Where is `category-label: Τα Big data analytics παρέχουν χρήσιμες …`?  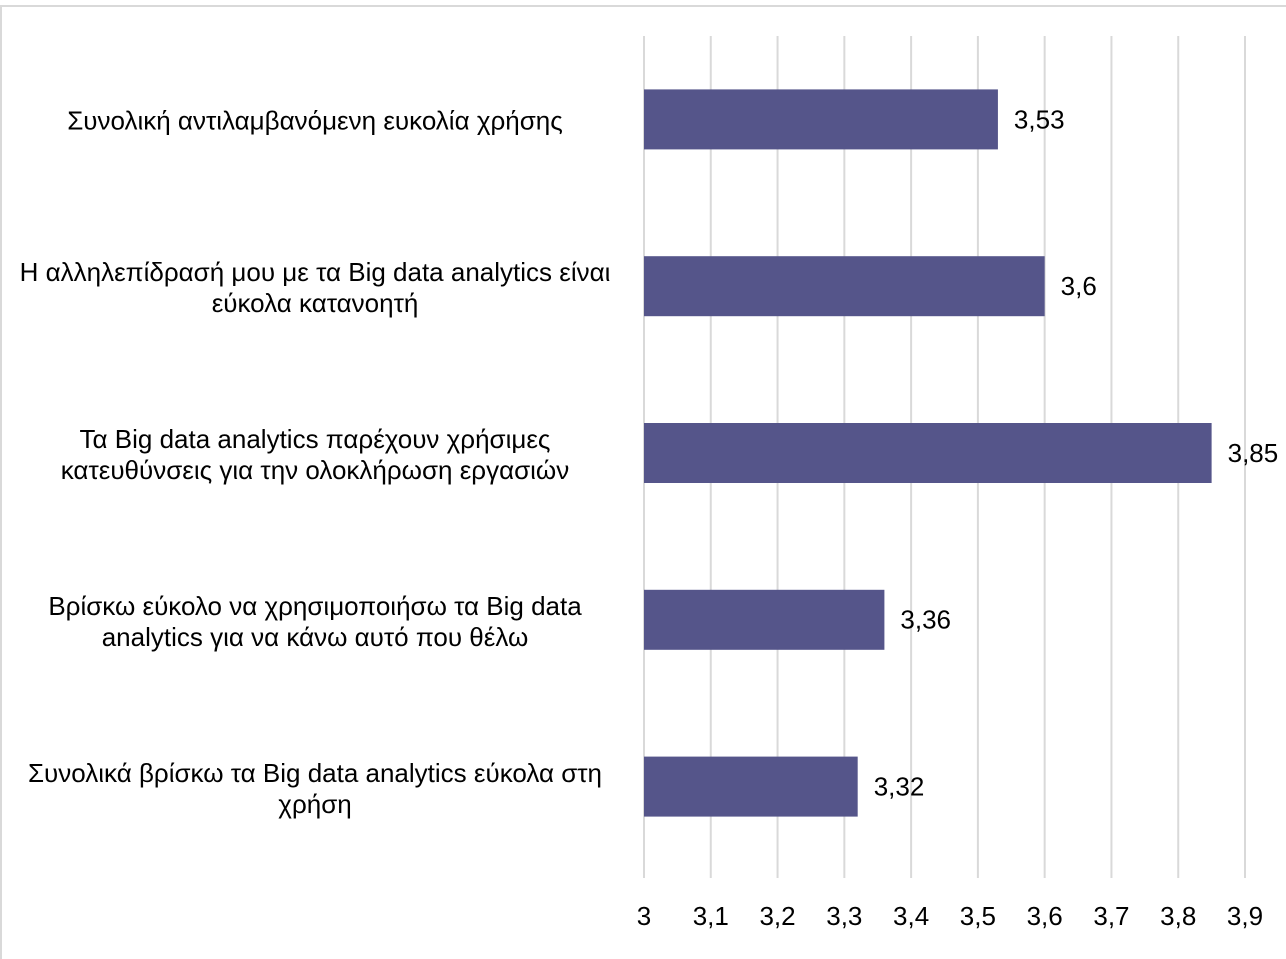 category-label: Τα Big data analytics παρέχουν χρήσιμες … is located at coordinates (315, 454).